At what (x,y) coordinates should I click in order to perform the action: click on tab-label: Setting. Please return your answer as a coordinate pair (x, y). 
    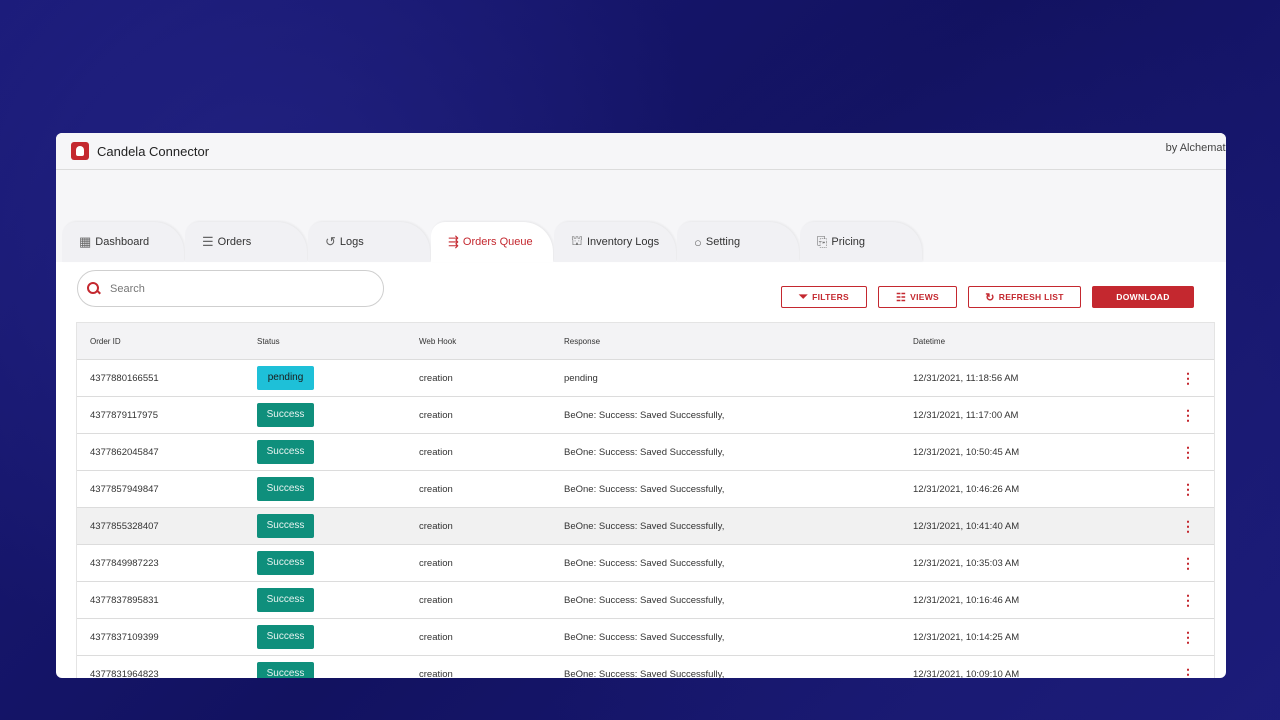
    Looking at the image, I should click on (723, 242).